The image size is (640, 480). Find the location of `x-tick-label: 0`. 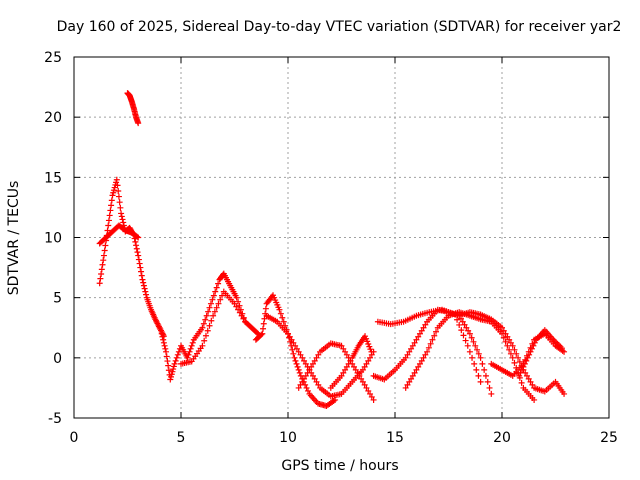

x-tick-label: 0 is located at coordinates (74, 438).